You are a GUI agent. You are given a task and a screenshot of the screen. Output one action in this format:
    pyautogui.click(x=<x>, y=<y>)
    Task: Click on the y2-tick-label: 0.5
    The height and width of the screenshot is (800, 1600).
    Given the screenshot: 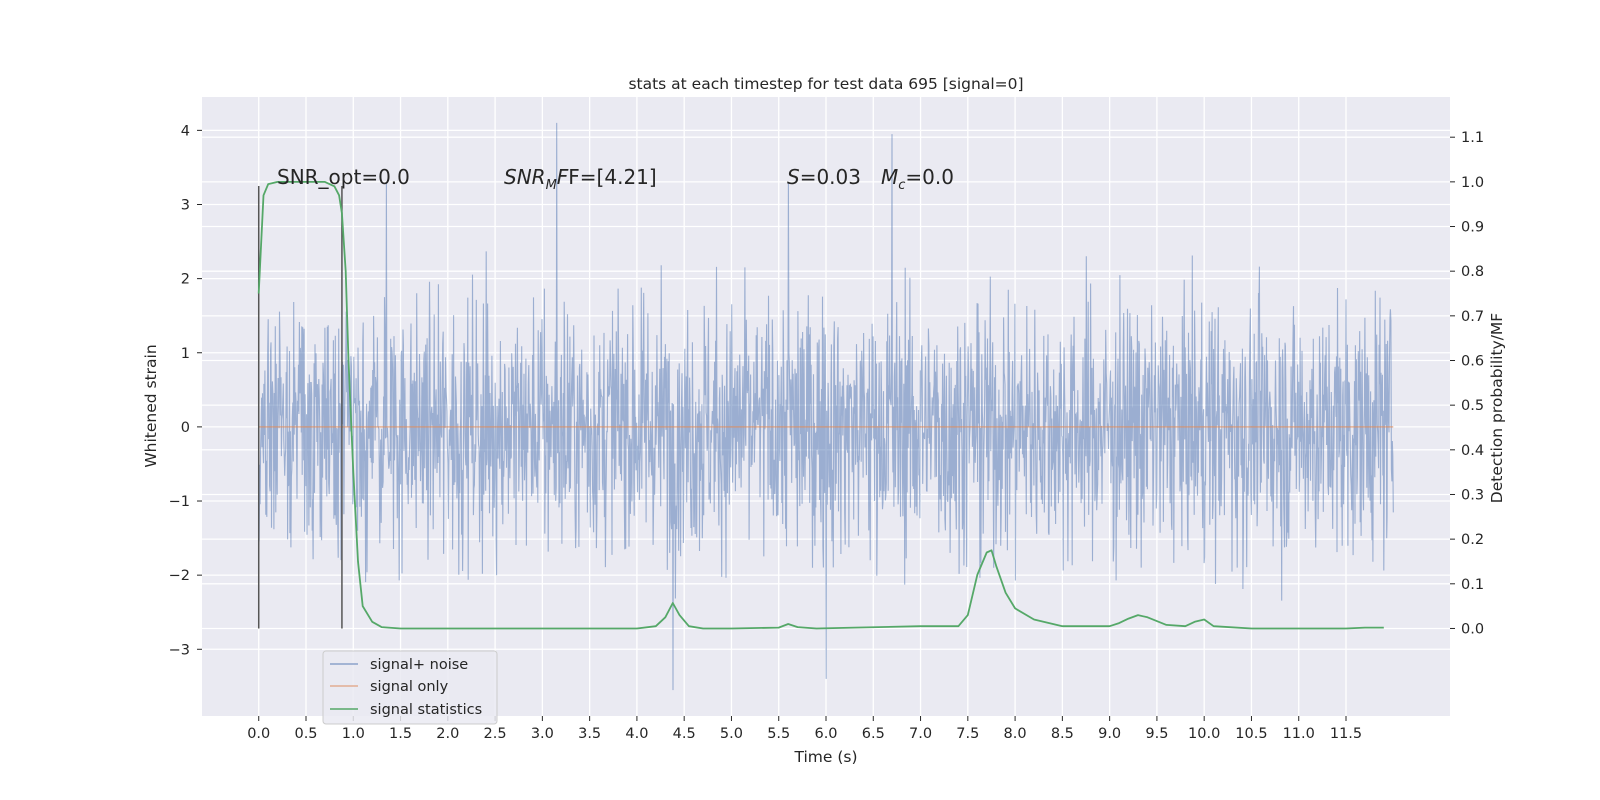 What is the action you would take?
    pyautogui.click(x=1472, y=406)
    